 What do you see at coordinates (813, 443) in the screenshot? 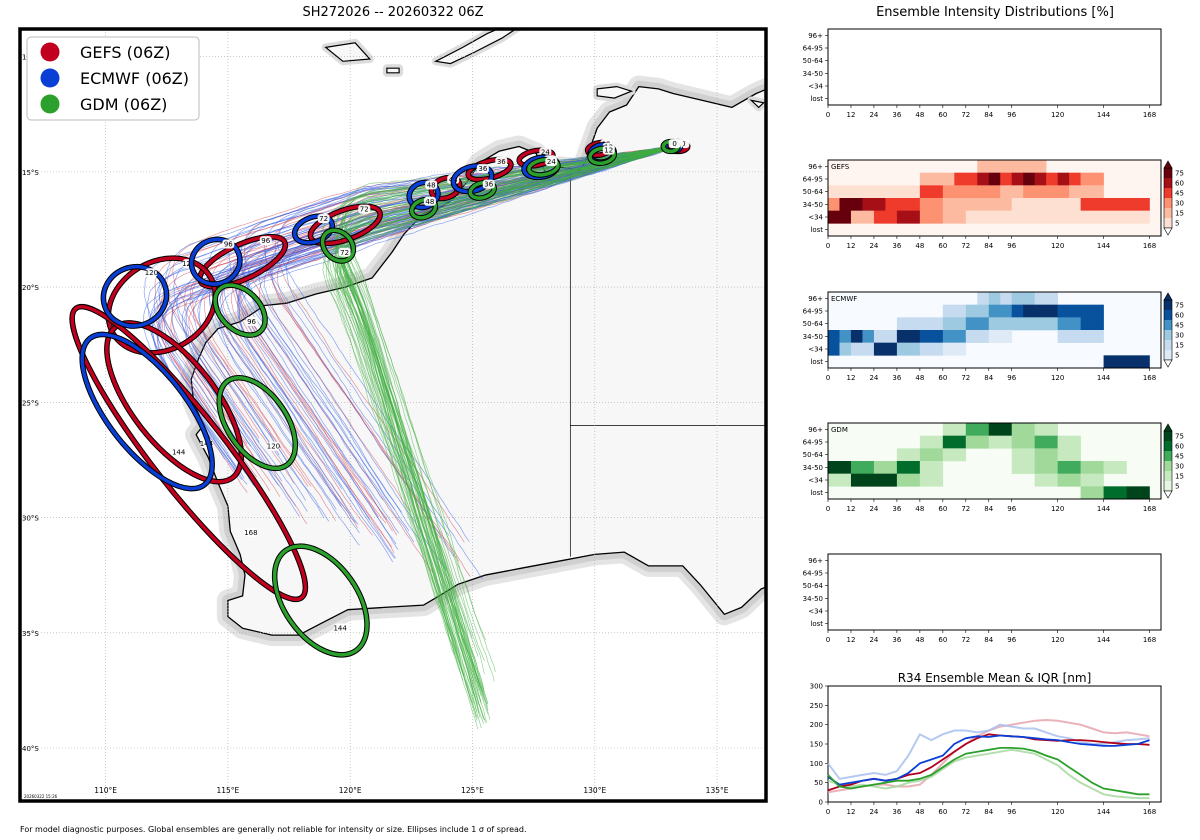
I see `y-tick-label: 64-95` at bounding box center [813, 443].